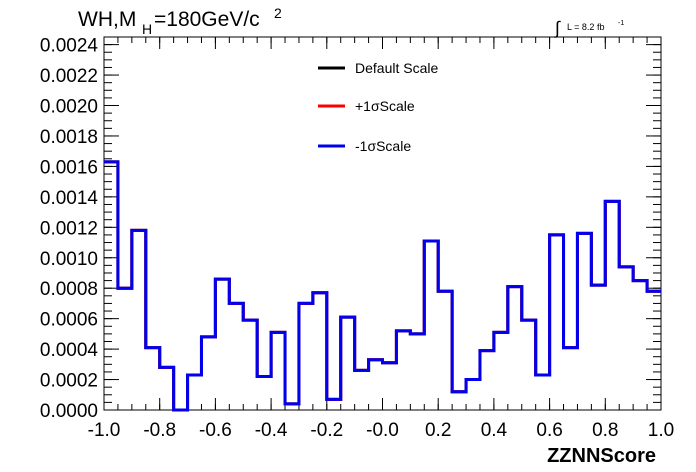  Describe the element at coordinates (147, 29) in the screenshot. I see `chart-title-subscript: H` at that location.